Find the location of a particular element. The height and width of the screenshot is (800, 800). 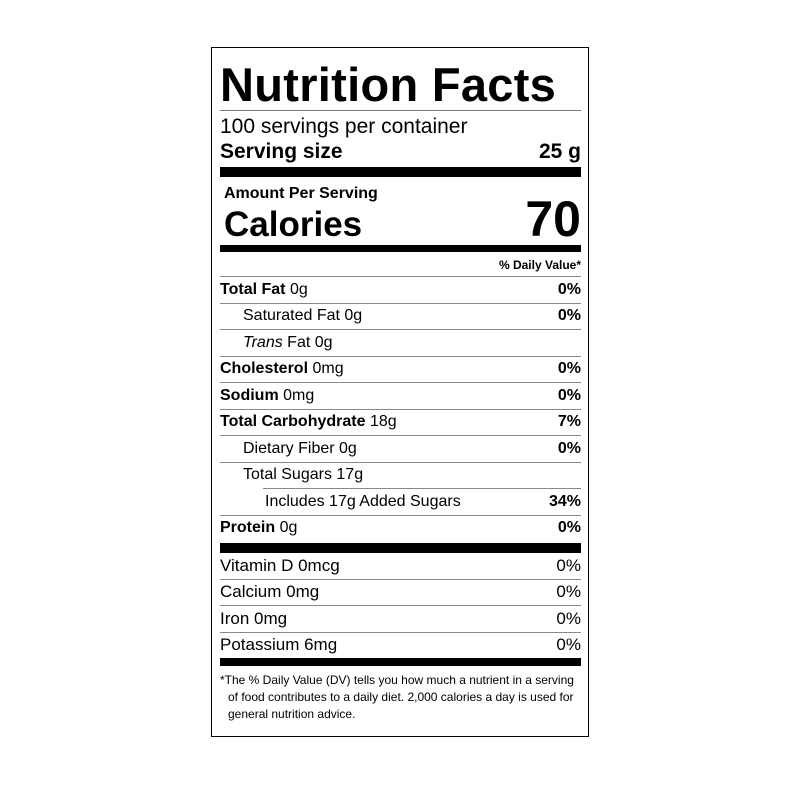

servings-per-container: 100 servings per container is located at coordinates (344, 126).